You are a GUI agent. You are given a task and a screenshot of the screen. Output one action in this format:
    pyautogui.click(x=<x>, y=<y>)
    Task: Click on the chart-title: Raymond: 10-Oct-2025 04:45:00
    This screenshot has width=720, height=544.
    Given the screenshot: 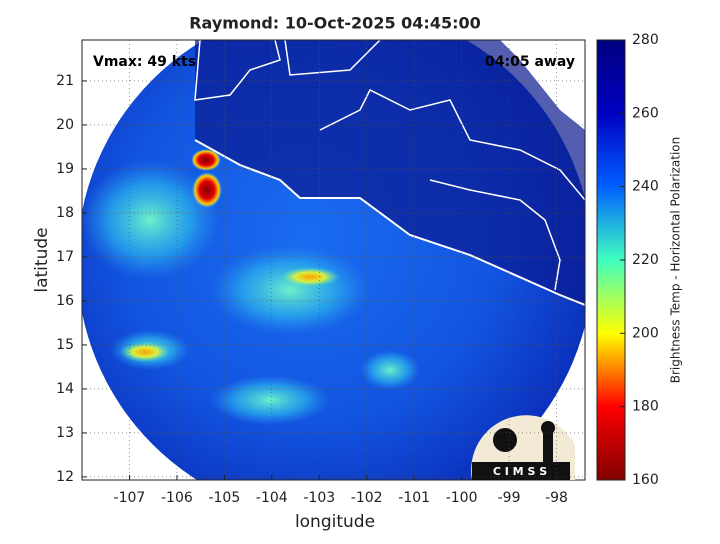 What is the action you would take?
    pyautogui.click(x=335, y=23)
    